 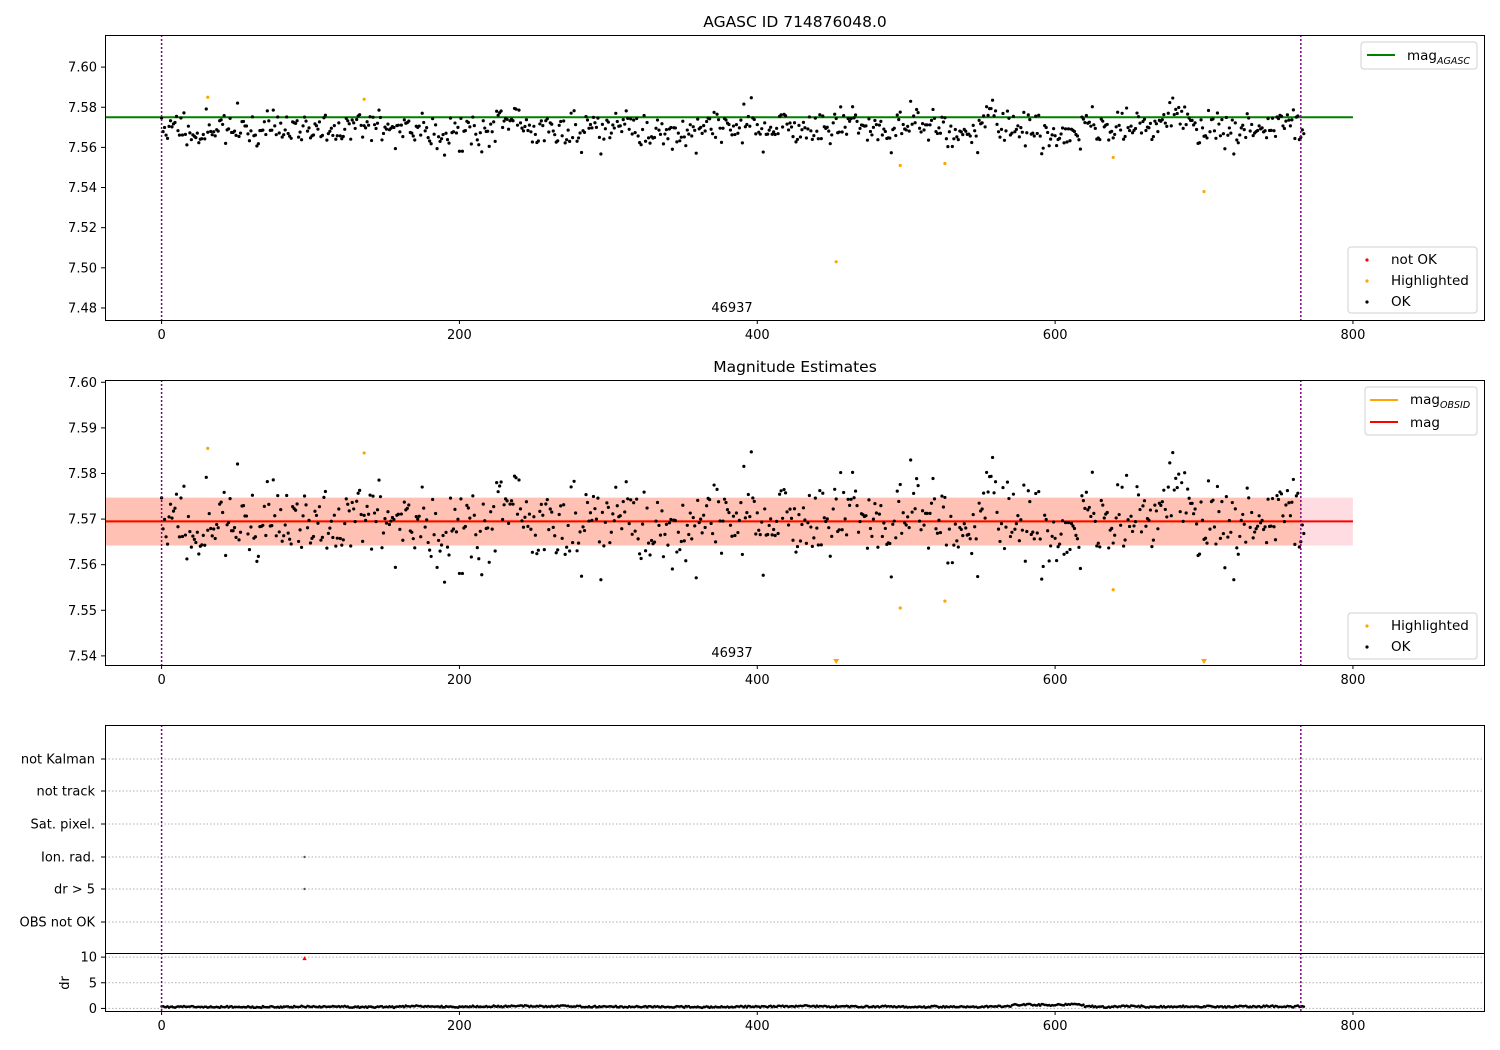 I want to click on legend-mag-agasc-subscript: AGASC, so click(x=1453, y=61).